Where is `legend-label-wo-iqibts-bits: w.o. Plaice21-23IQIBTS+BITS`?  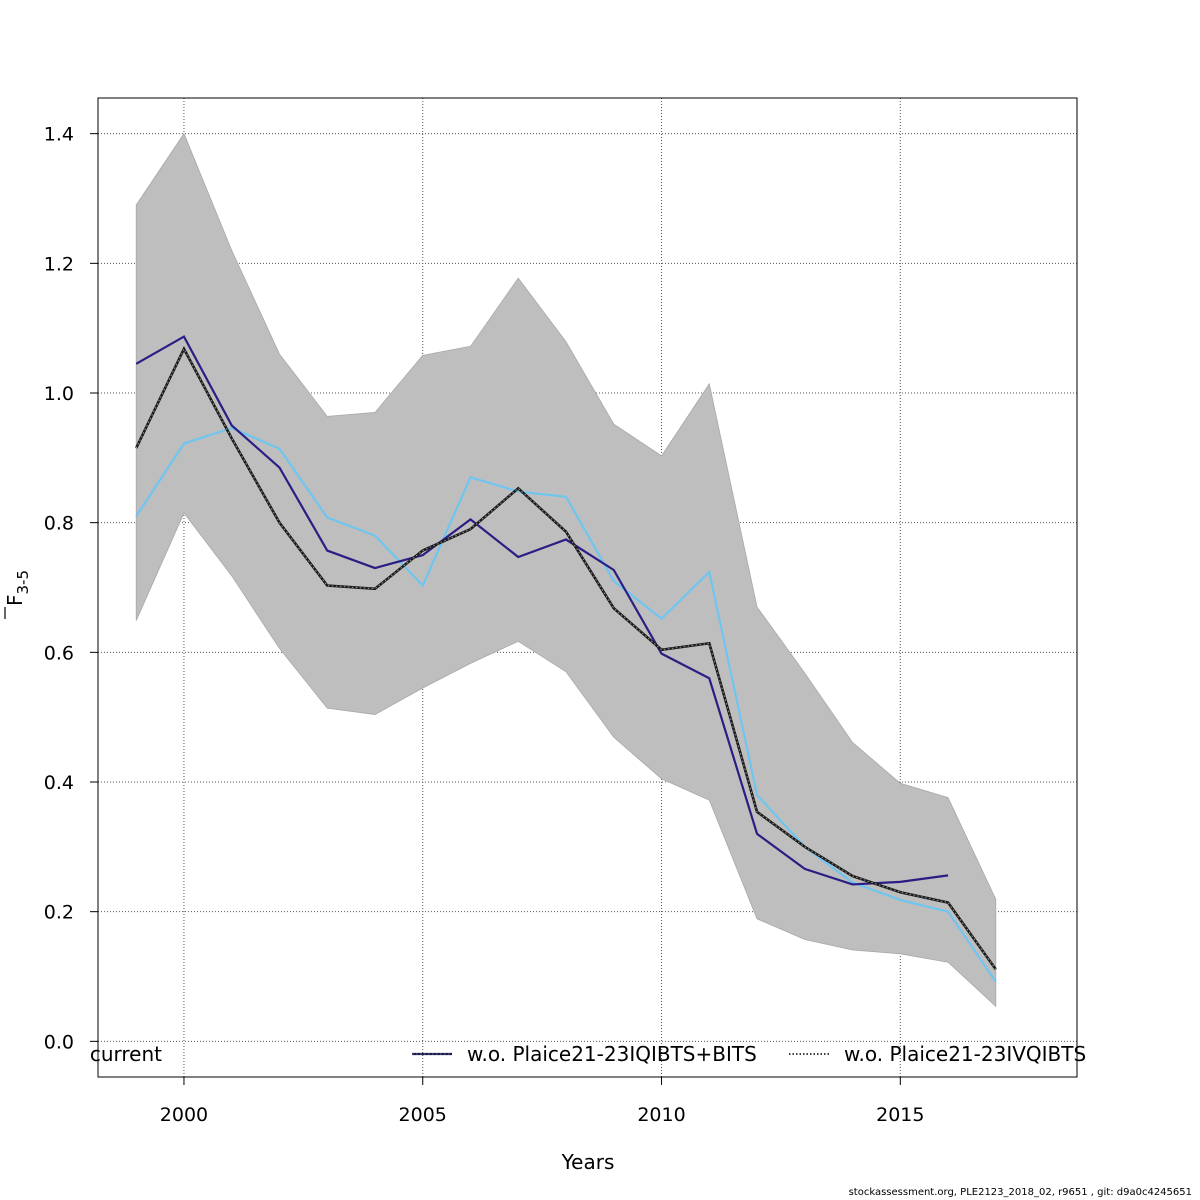
legend-label-wo-iqibts-bits: w.o. Plaice21-23IQIBTS+BITS is located at coordinates (612, 1054).